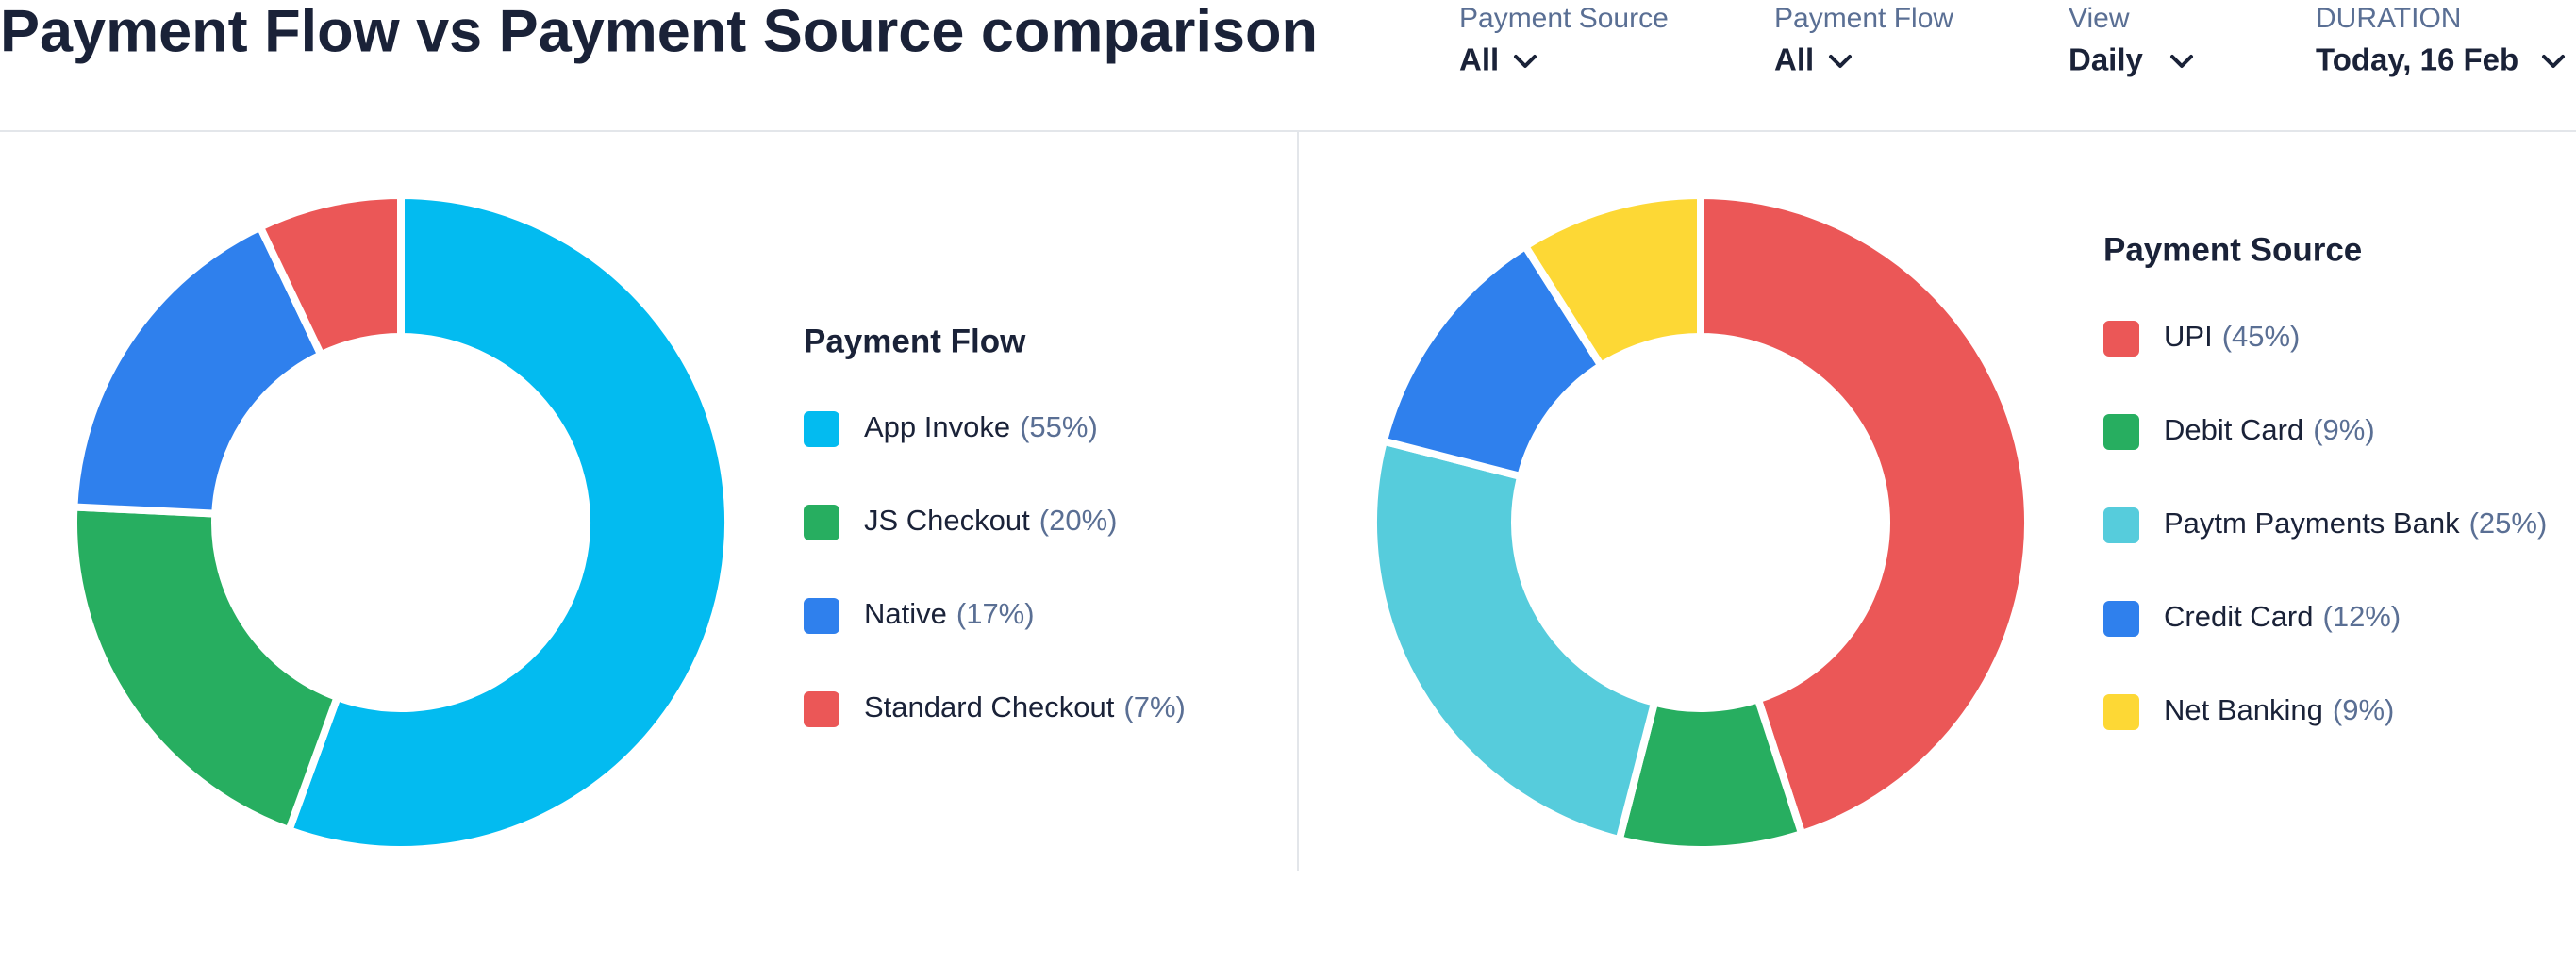 The height and width of the screenshot is (964, 2576). I want to click on legend-label: Credit Card, so click(2239, 616).